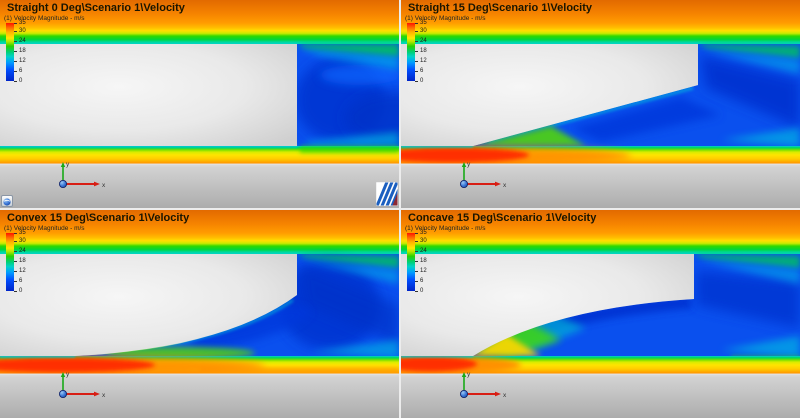 The width and height of the screenshot is (800, 418). I want to click on viewport-title: Concave 15 Deg\Scenario 1\Velocity, so click(502, 218).